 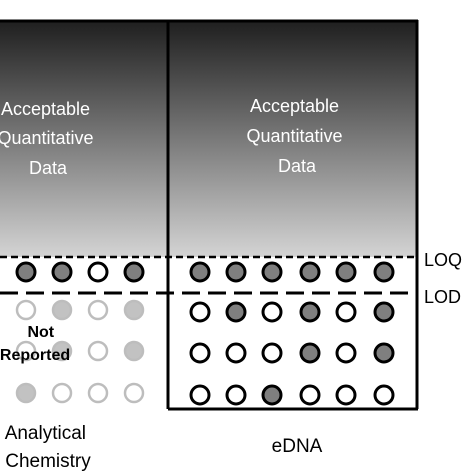 I want to click on left-category-line-1: Analytical, so click(x=45, y=433).